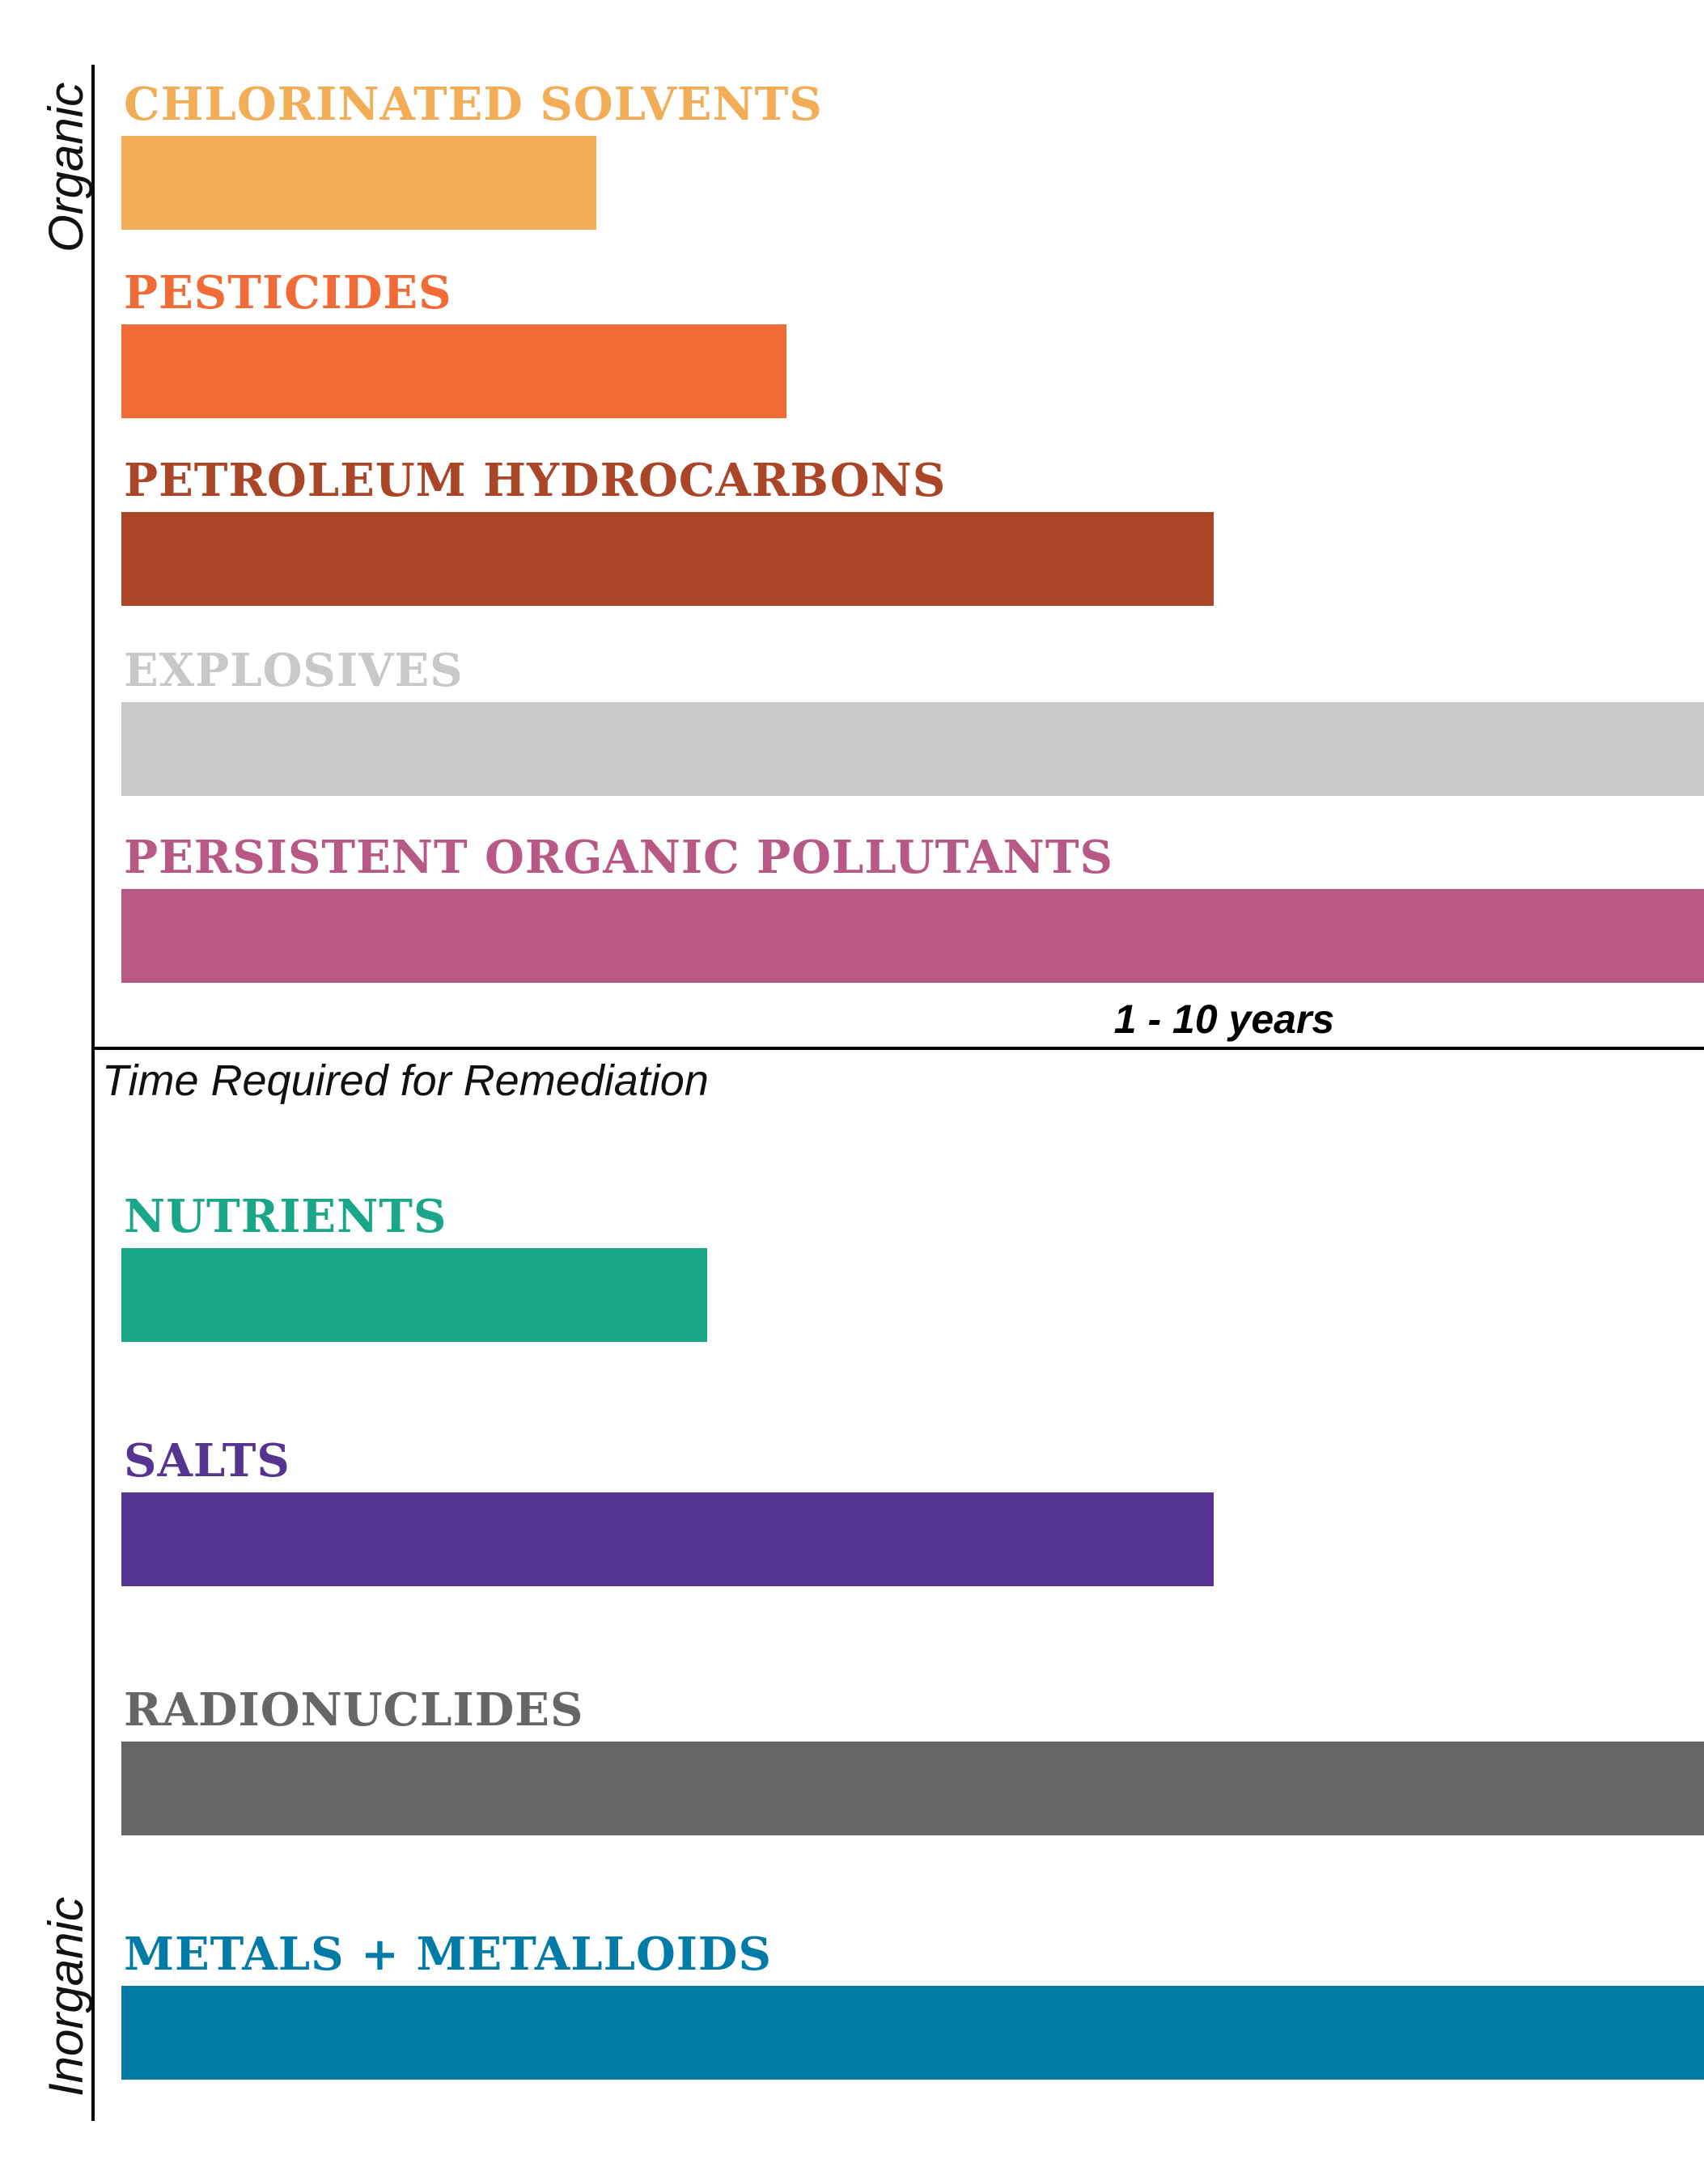 The width and height of the screenshot is (1704, 2184). What do you see at coordinates (913, 749) in the screenshot?
I see `bar-explosives` at bounding box center [913, 749].